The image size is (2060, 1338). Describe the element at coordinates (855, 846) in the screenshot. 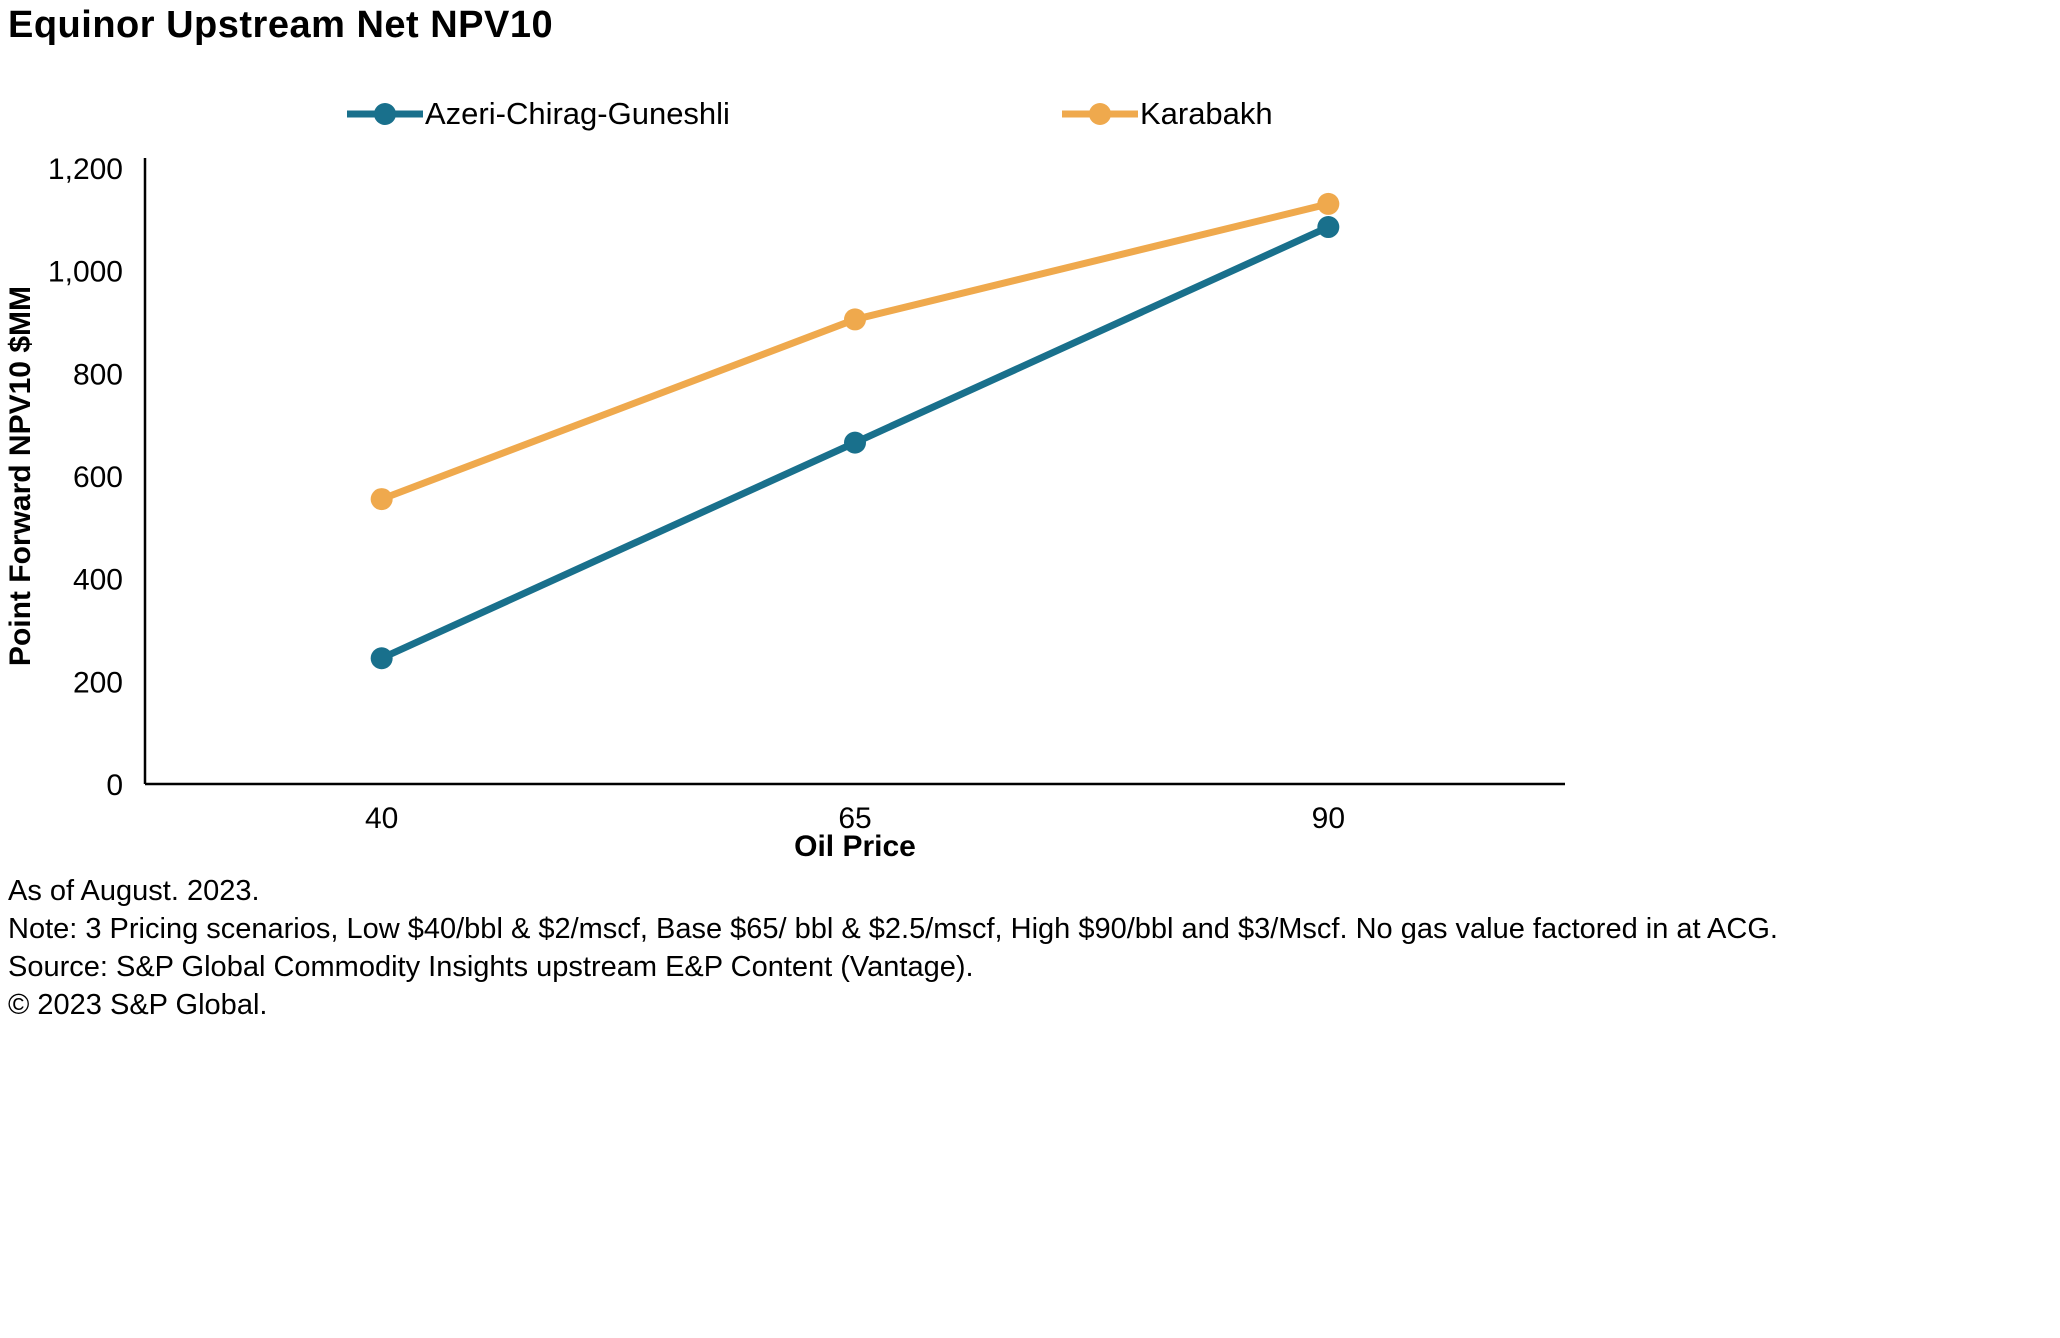

I see `x-axis-title: Oil Price` at that location.